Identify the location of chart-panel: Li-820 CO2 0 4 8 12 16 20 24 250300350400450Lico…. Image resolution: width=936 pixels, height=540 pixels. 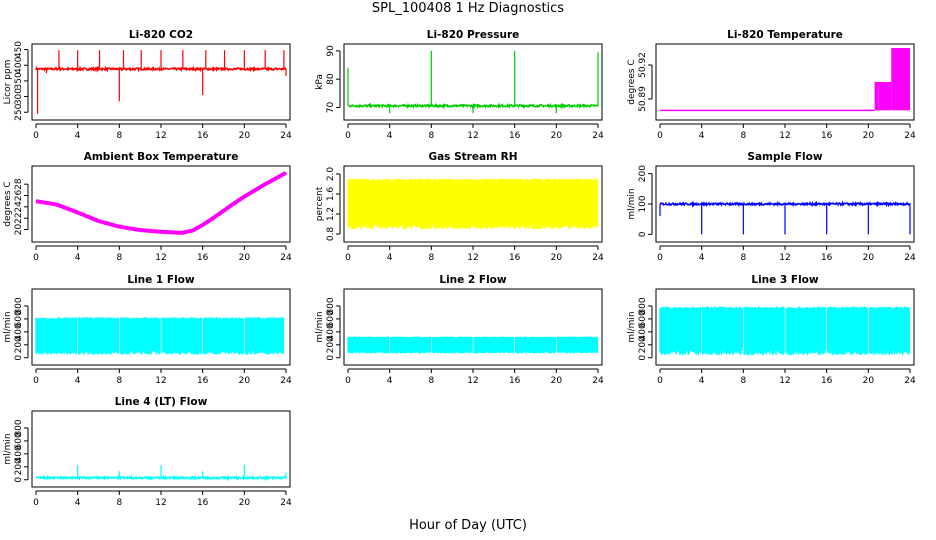
(147, 85).